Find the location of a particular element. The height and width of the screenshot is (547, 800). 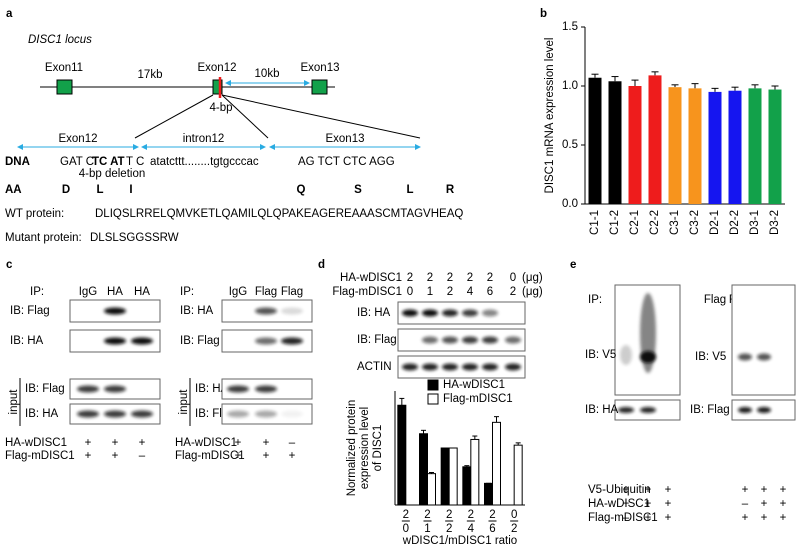

ip-lane: HA is located at coordinates (142, 292).